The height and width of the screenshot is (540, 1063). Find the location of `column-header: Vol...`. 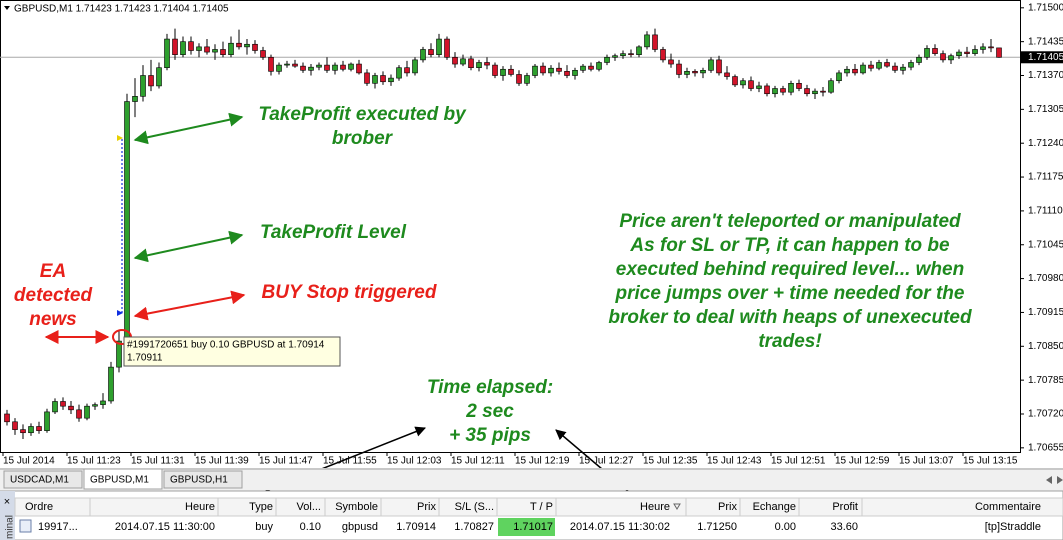

column-header: Vol... is located at coordinates (309, 507).